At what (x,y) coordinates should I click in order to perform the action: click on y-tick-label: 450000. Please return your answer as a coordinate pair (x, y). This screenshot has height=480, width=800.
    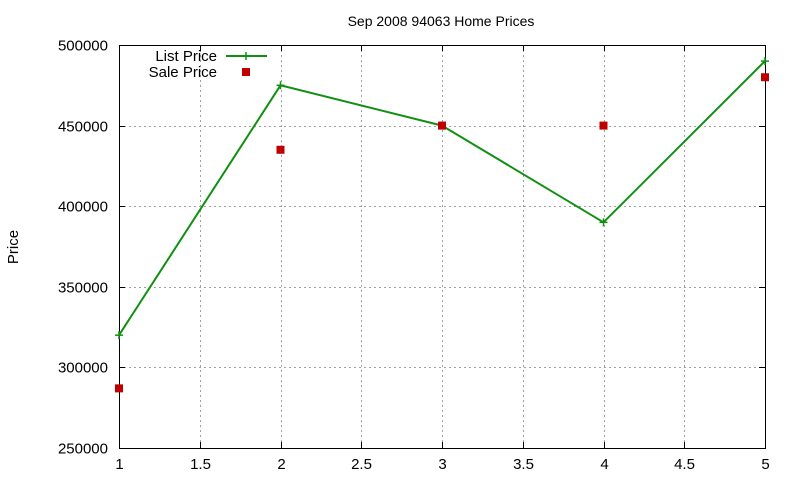
    Looking at the image, I should click on (83, 127).